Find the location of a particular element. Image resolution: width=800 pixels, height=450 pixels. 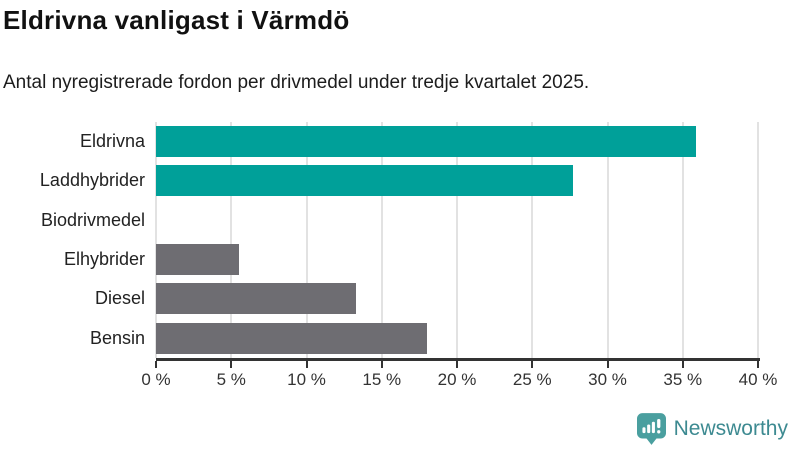

brand-name: Newsworthy is located at coordinates (730, 428).